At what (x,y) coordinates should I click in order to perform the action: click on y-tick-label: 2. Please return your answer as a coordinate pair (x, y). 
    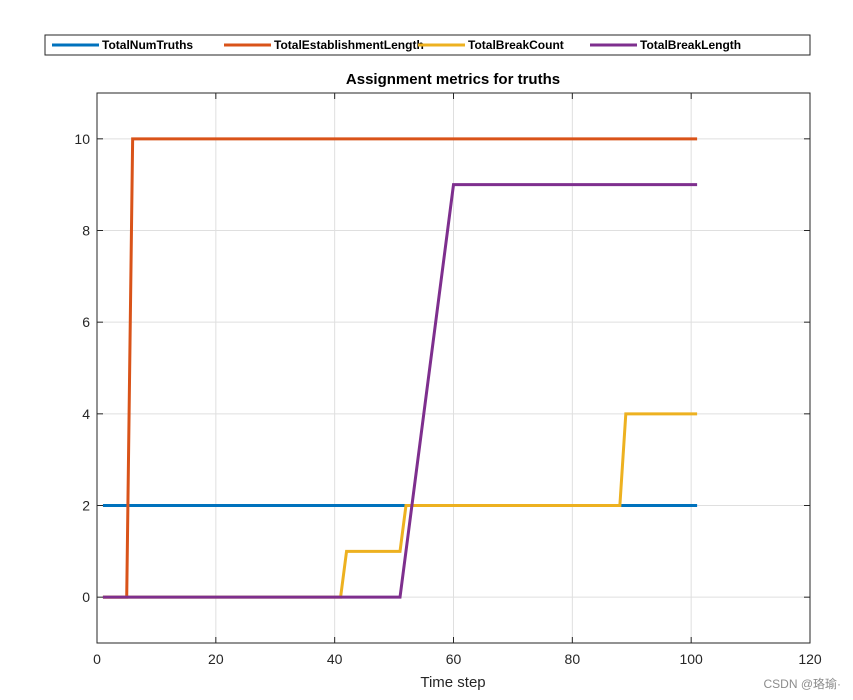
    Looking at the image, I should click on (86, 506).